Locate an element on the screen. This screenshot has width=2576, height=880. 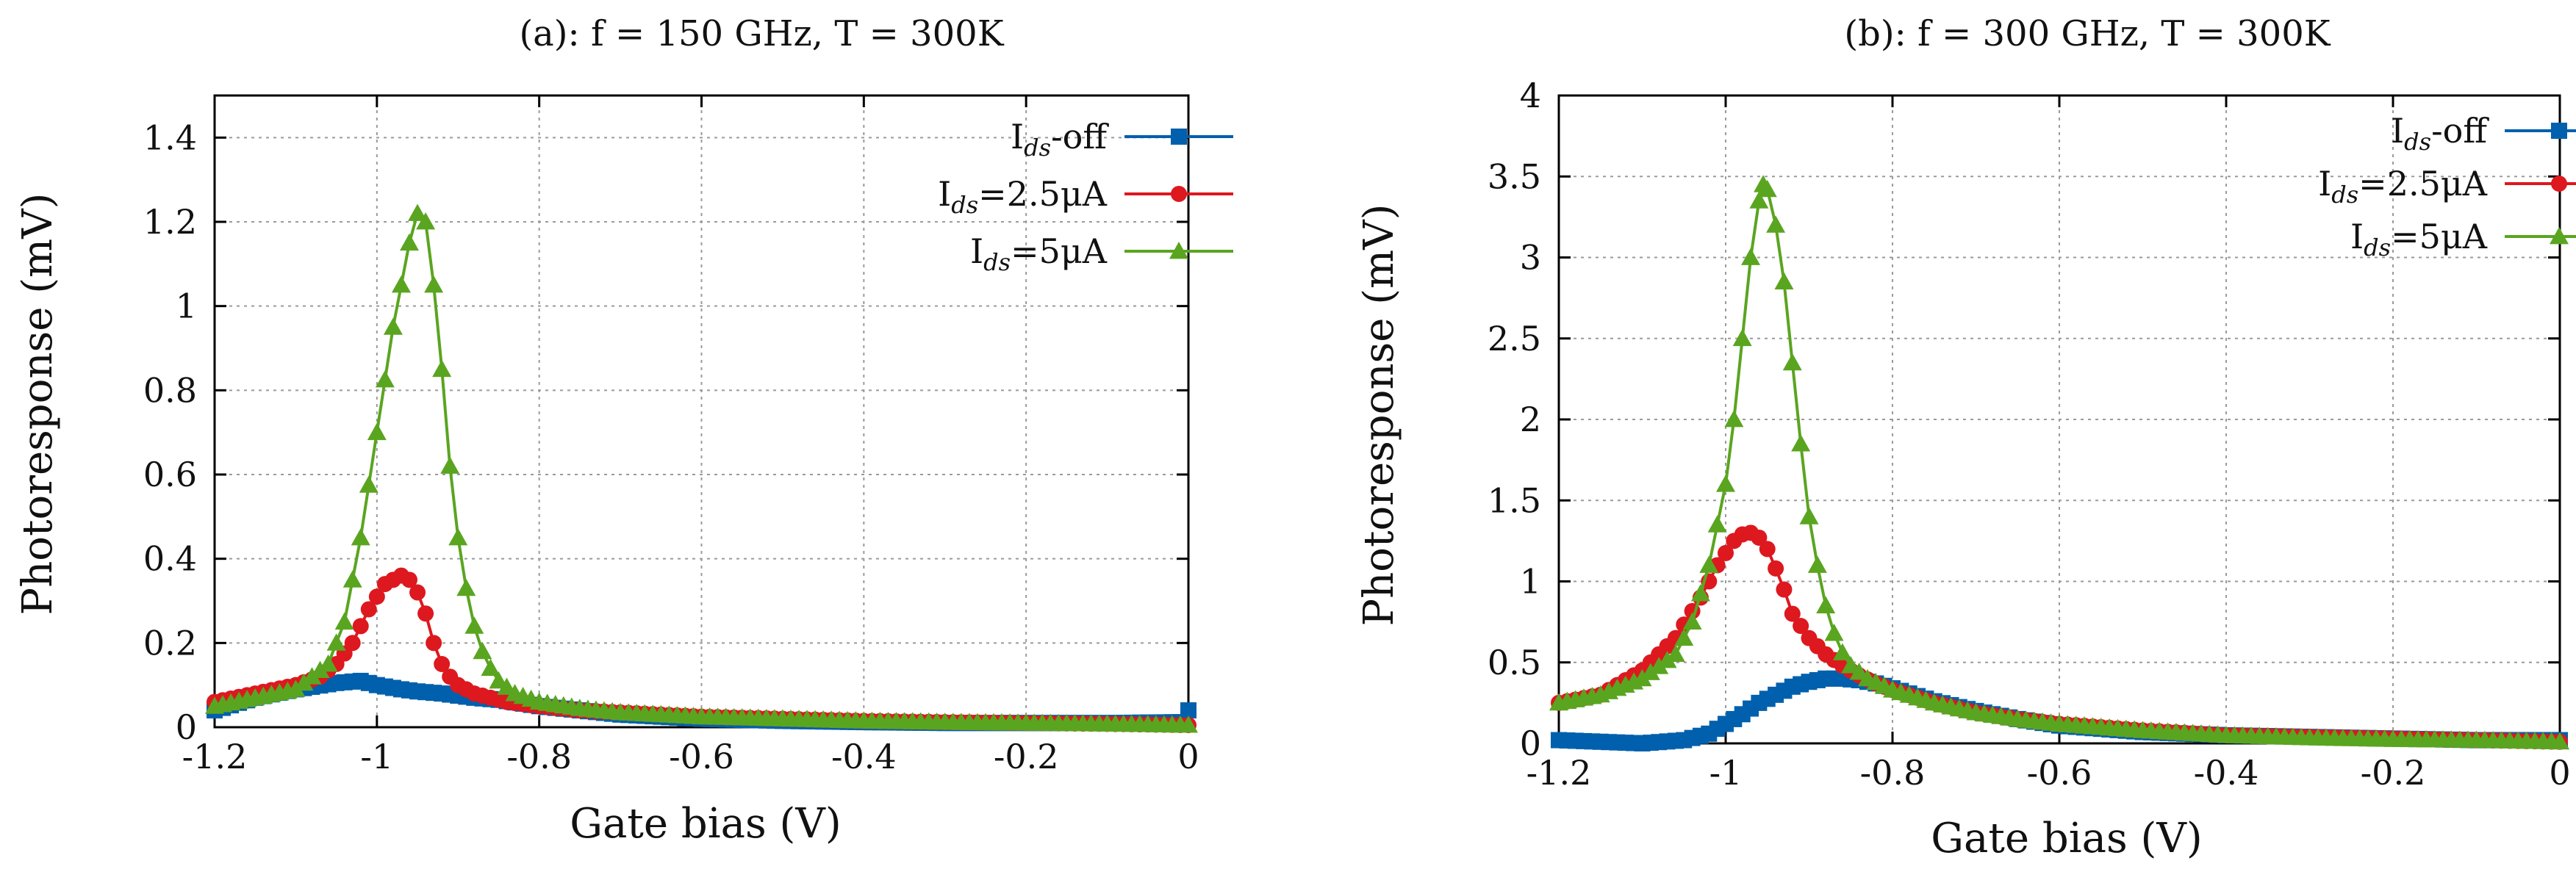
y-tick-label: 4 is located at coordinates (1530, 95).